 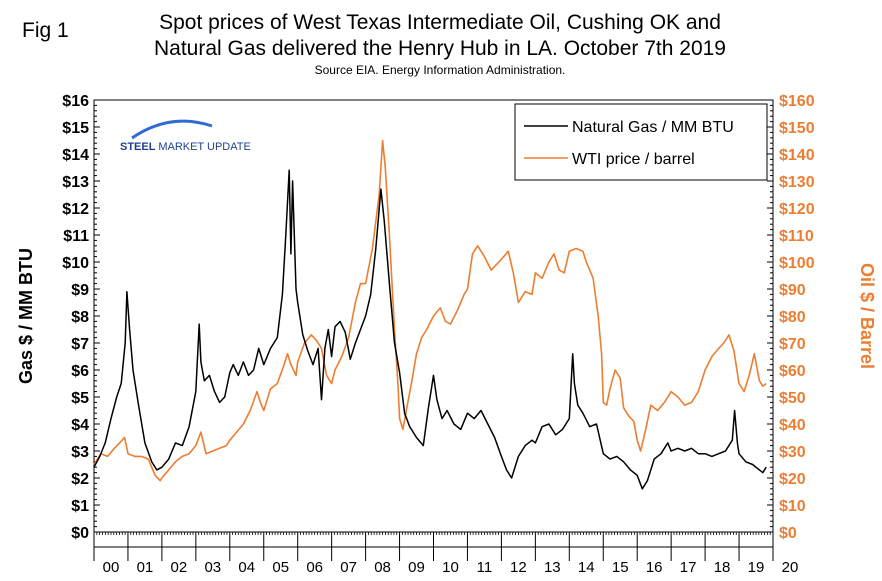 What do you see at coordinates (792, 290) in the screenshot?
I see `right-tick-label: $90` at bounding box center [792, 290].